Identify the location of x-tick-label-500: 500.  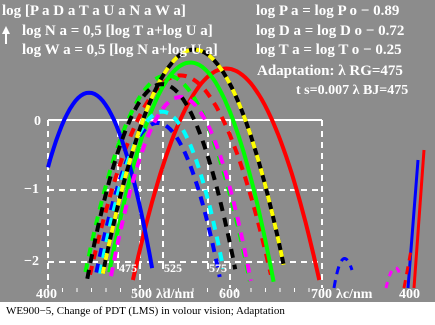
(141, 294).